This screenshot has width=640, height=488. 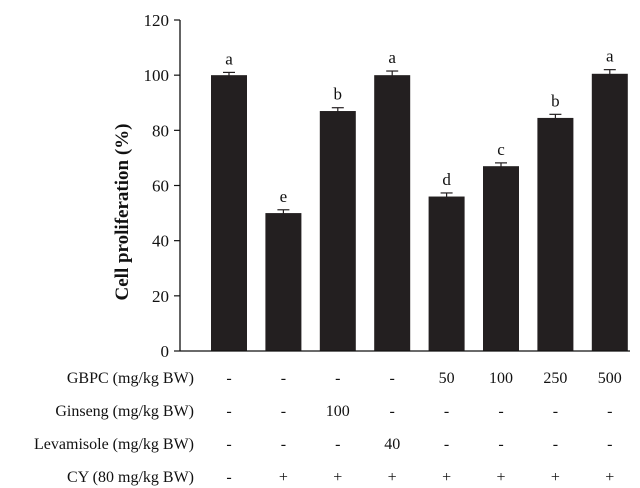 I want to click on significance-label: e, so click(x=284, y=196).